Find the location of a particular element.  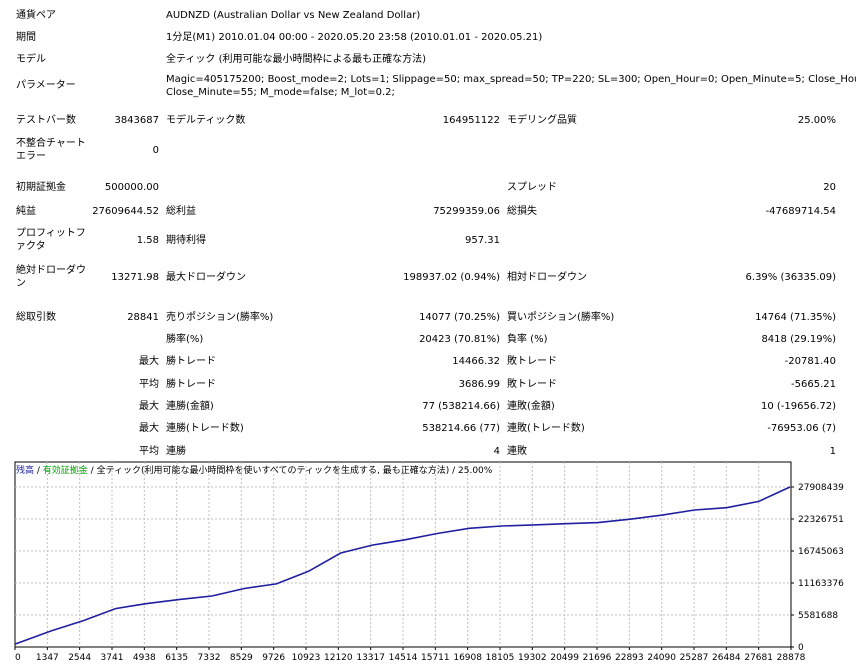

avg-cons-win-label: 連勝 is located at coordinates (176, 451).